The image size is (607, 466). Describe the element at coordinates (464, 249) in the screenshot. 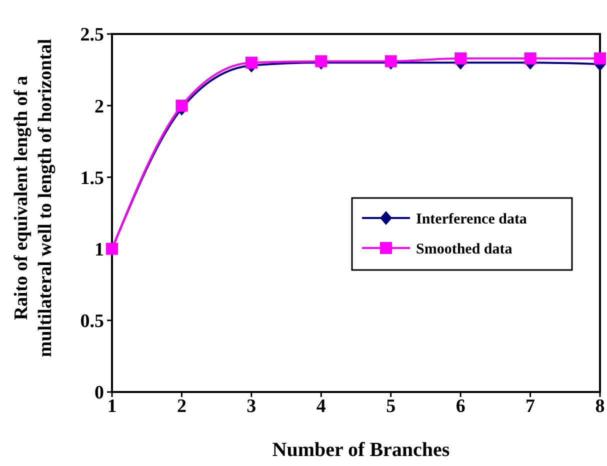

I see `legend-label: Smoothed data` at that location.